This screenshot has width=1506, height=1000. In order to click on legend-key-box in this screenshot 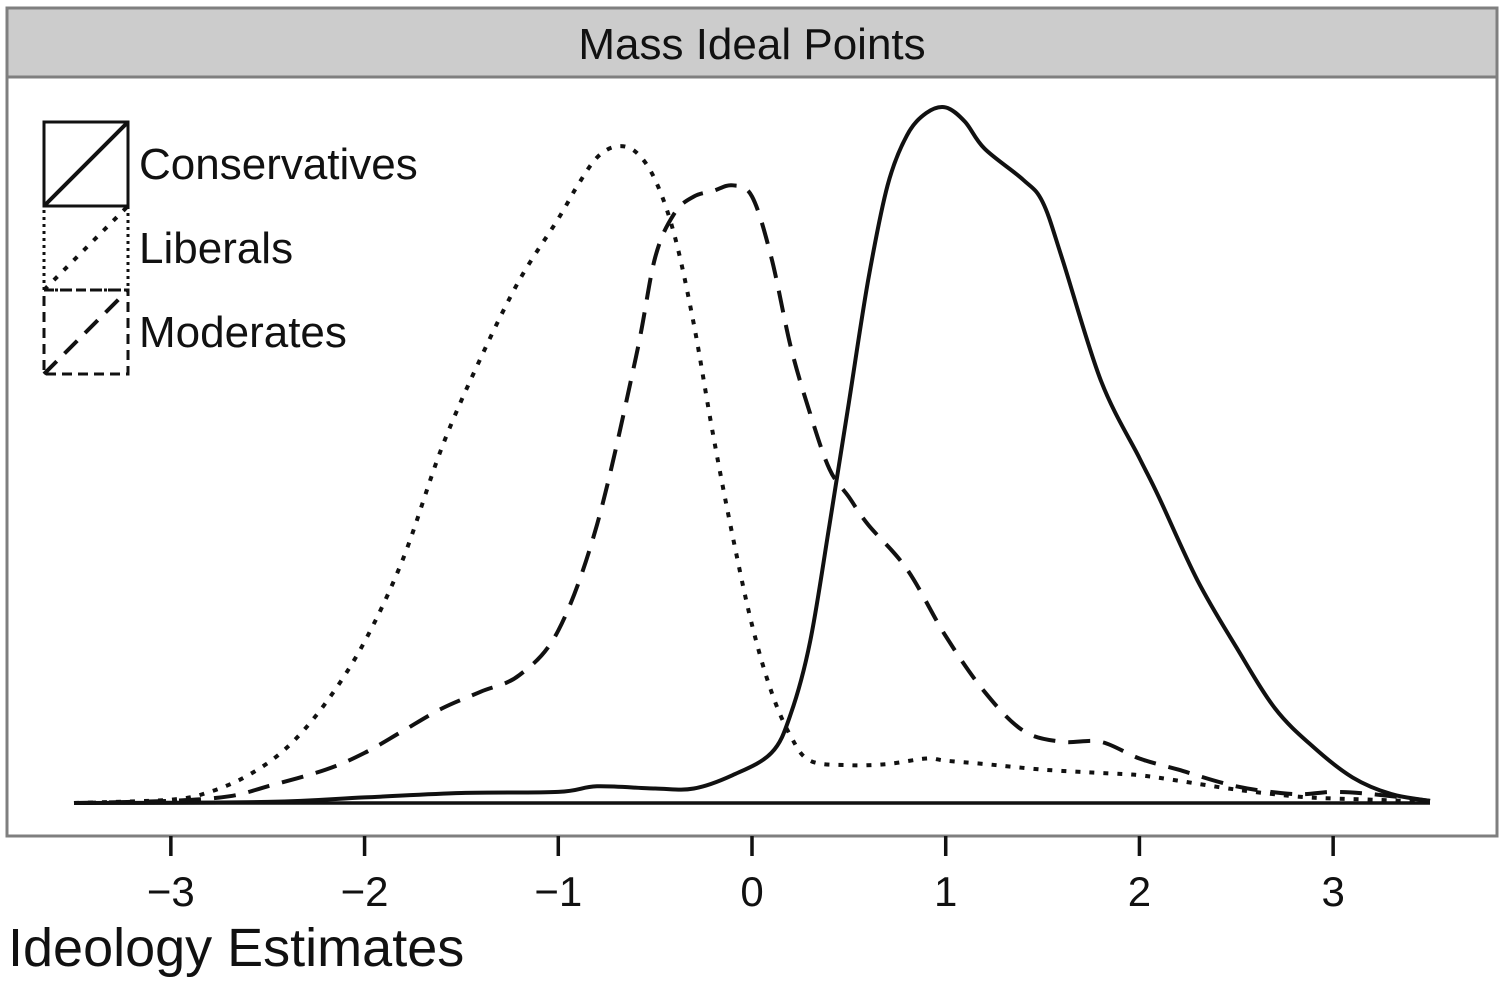, I will do `click(86, 332)`.